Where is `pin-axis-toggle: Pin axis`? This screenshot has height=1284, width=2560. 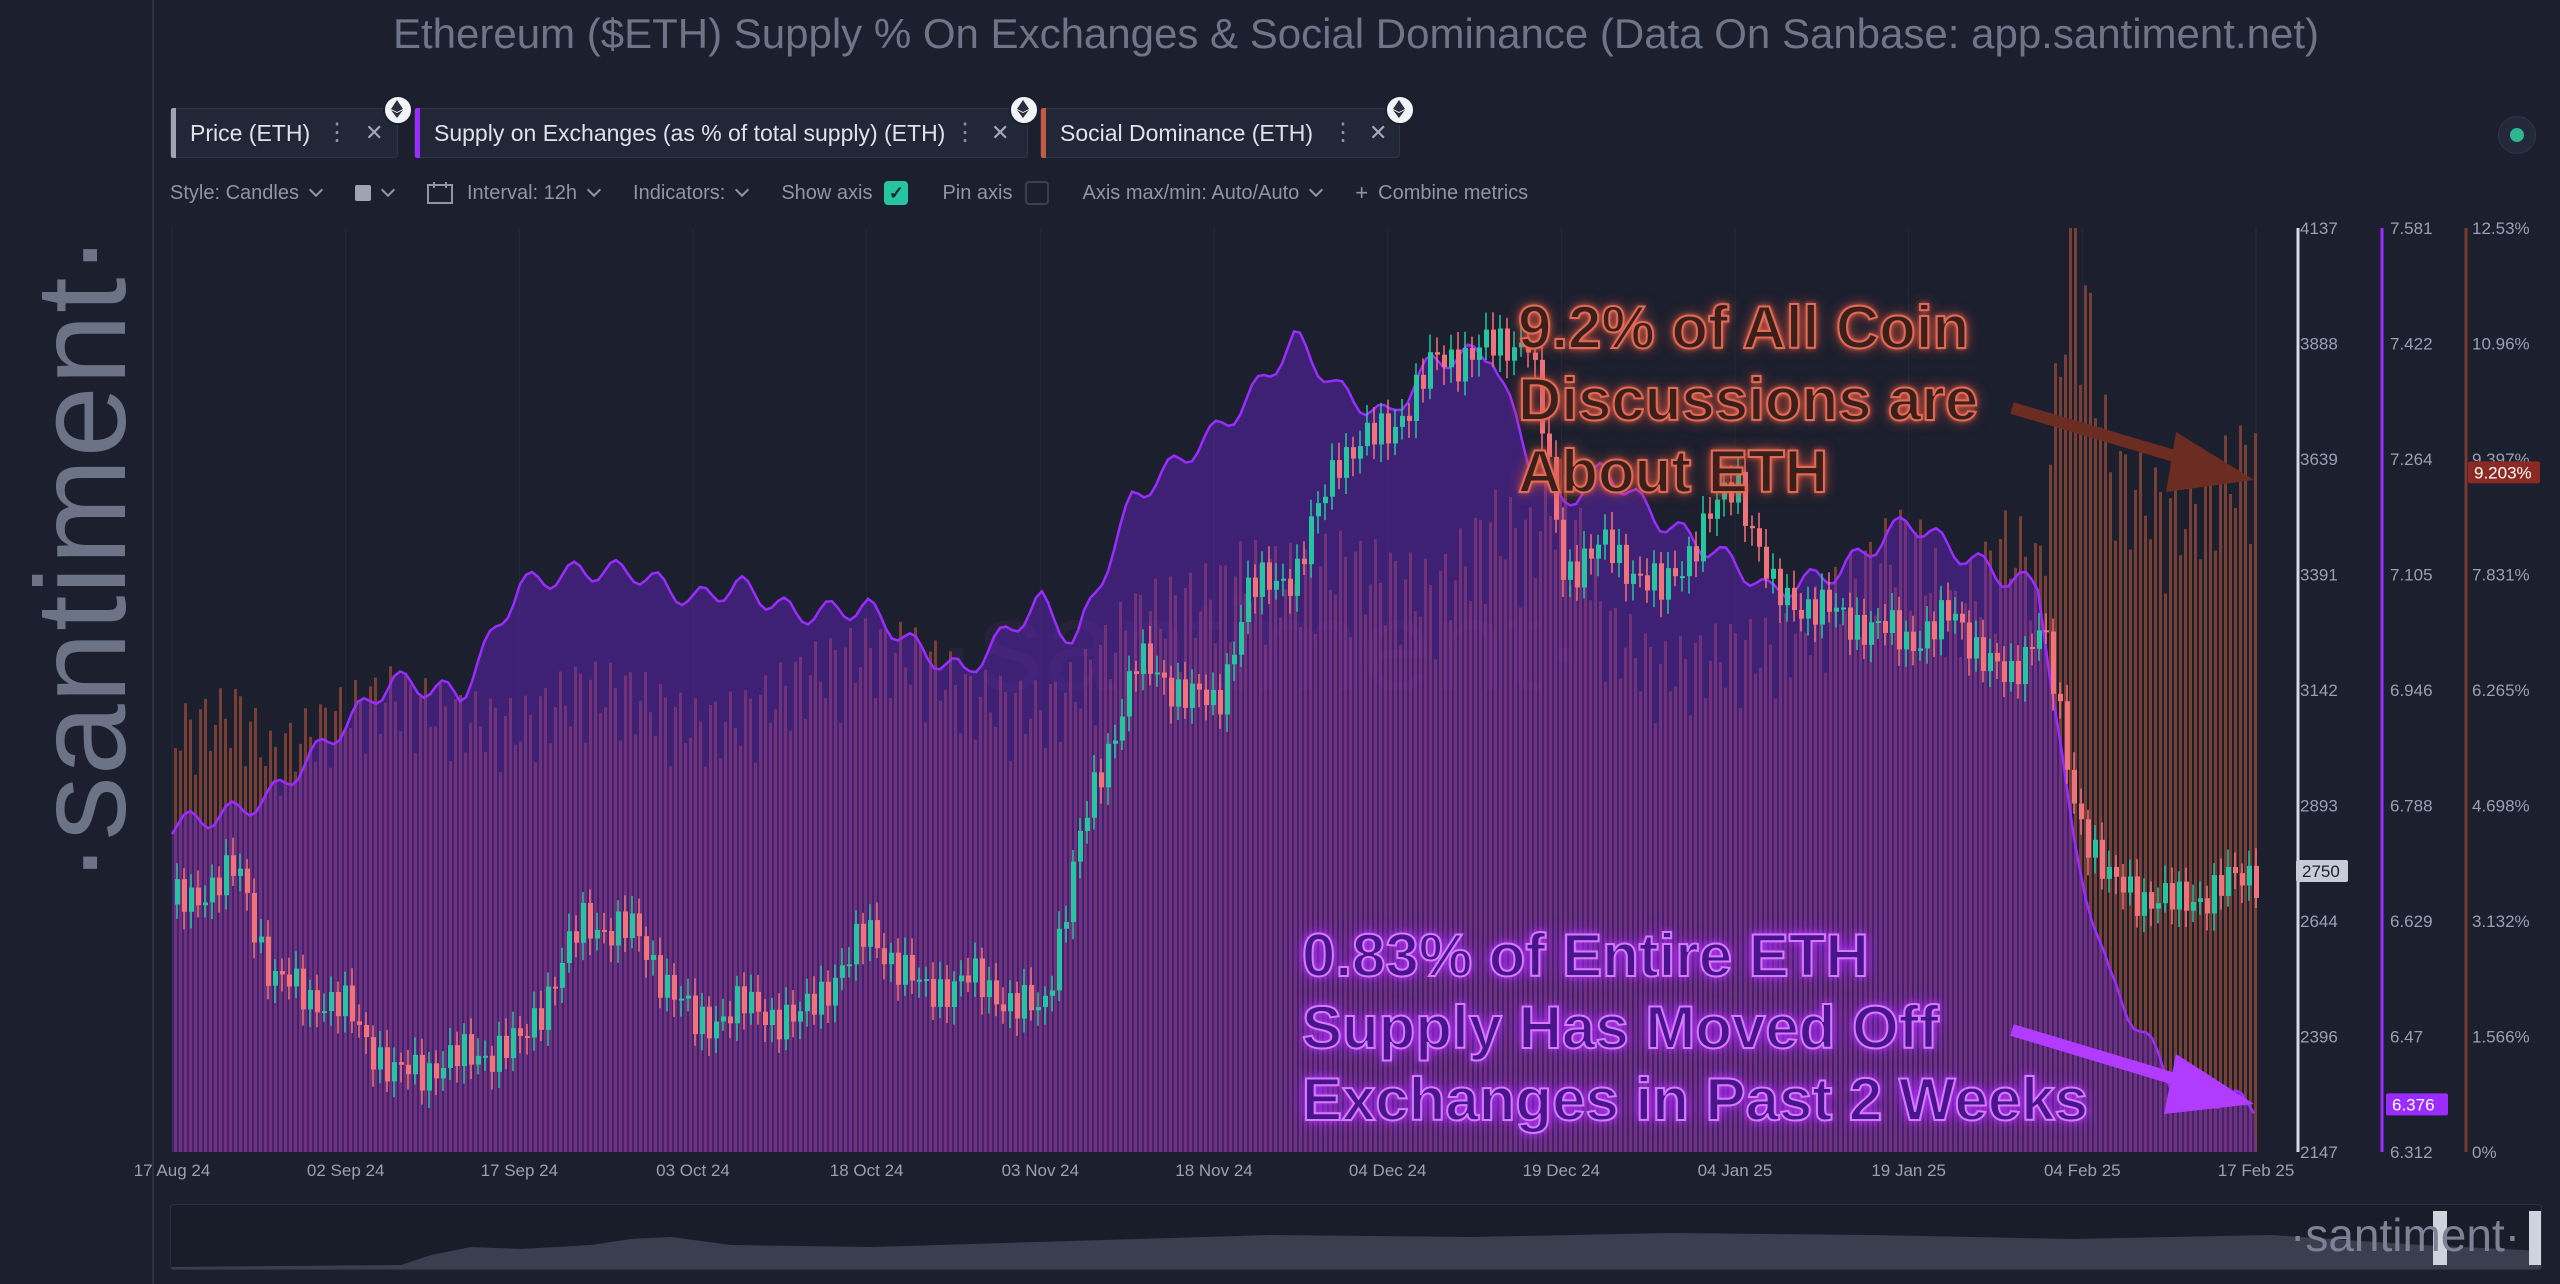
pin-axis-toggle: Pin axis is located at coordinates (995, 193).